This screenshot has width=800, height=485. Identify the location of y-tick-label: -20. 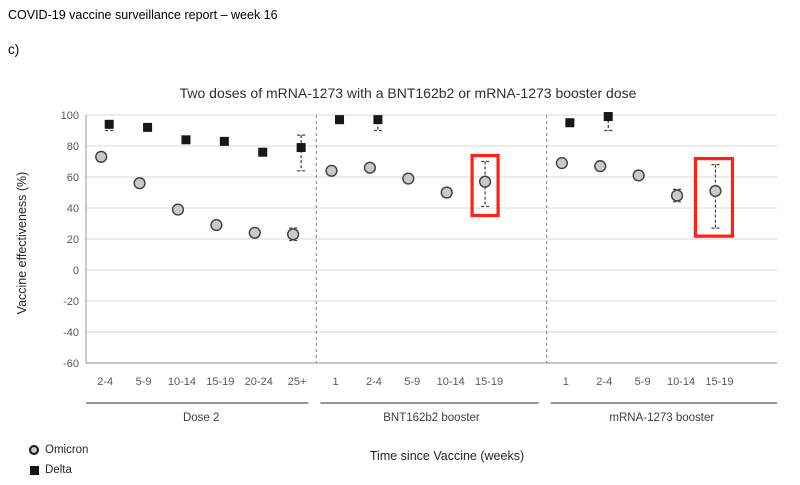
(71, 302).